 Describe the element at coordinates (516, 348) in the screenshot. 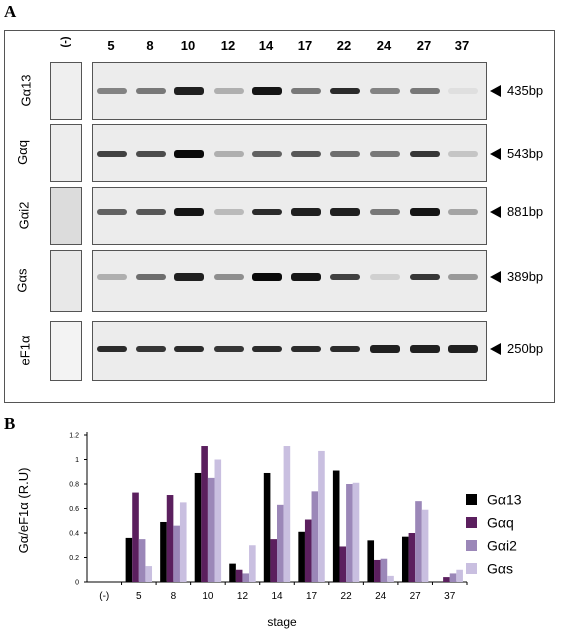

I see `size-marker: 250bp` at that location.